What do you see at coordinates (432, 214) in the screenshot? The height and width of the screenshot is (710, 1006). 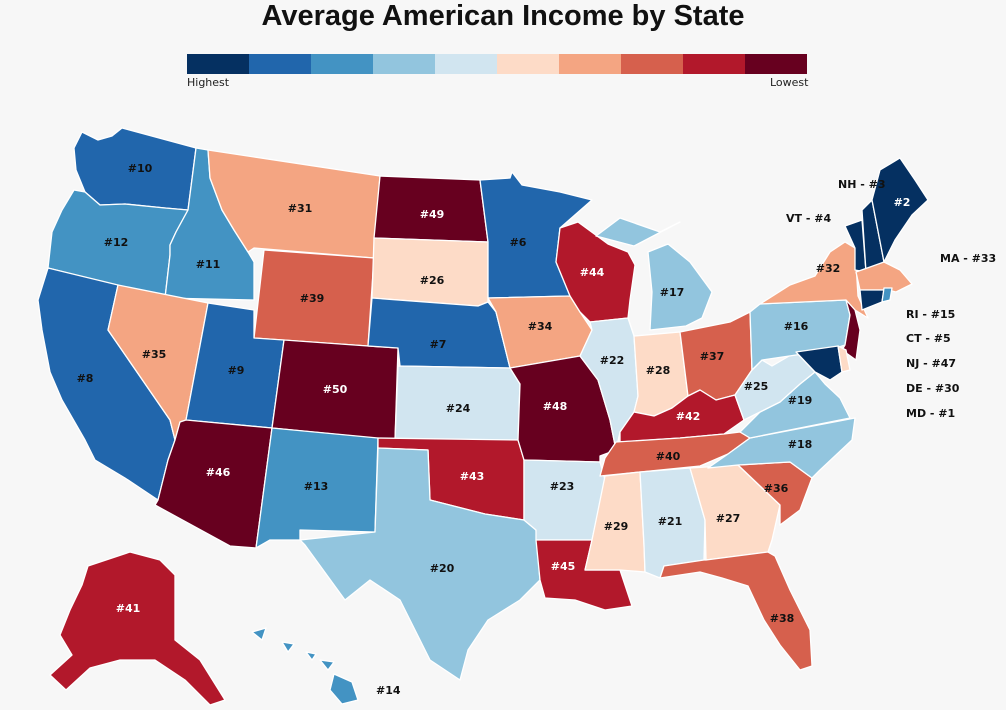 I see `state-label: #49` at bounding box center [432, 214].